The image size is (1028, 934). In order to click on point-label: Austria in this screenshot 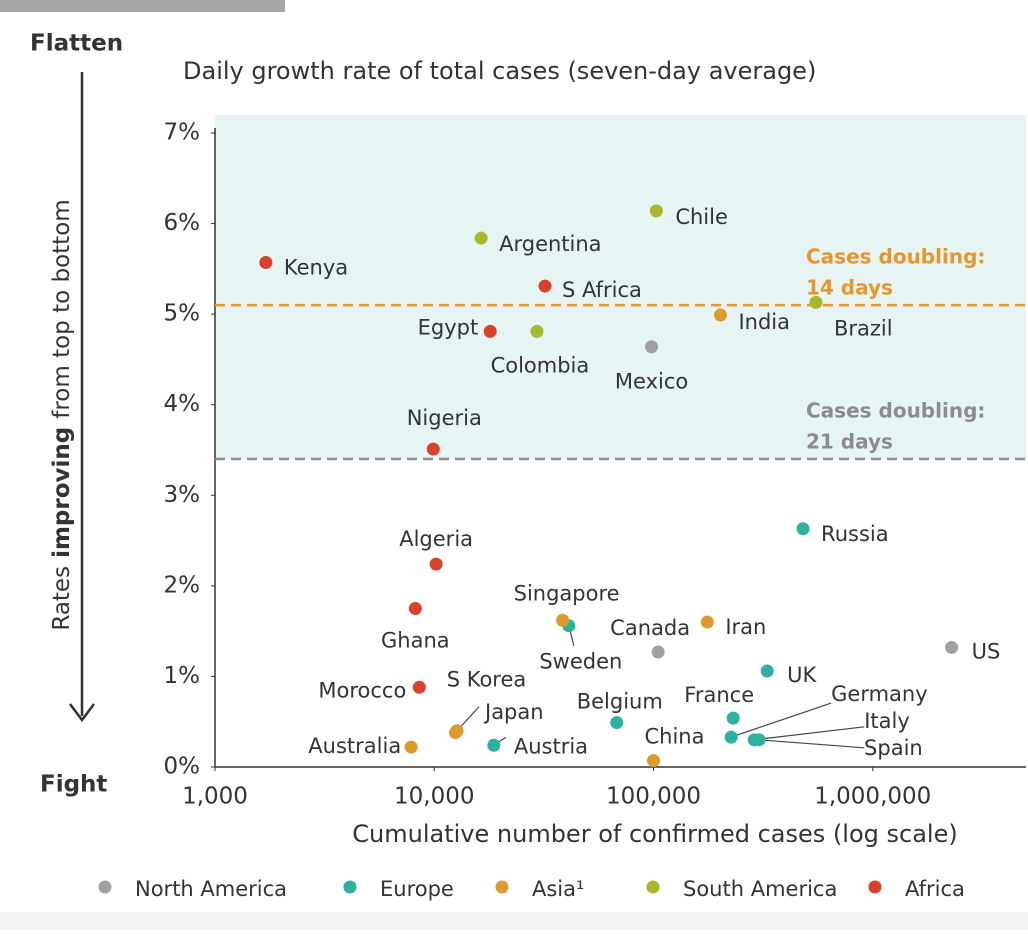, I will do `click(551, 746)`.